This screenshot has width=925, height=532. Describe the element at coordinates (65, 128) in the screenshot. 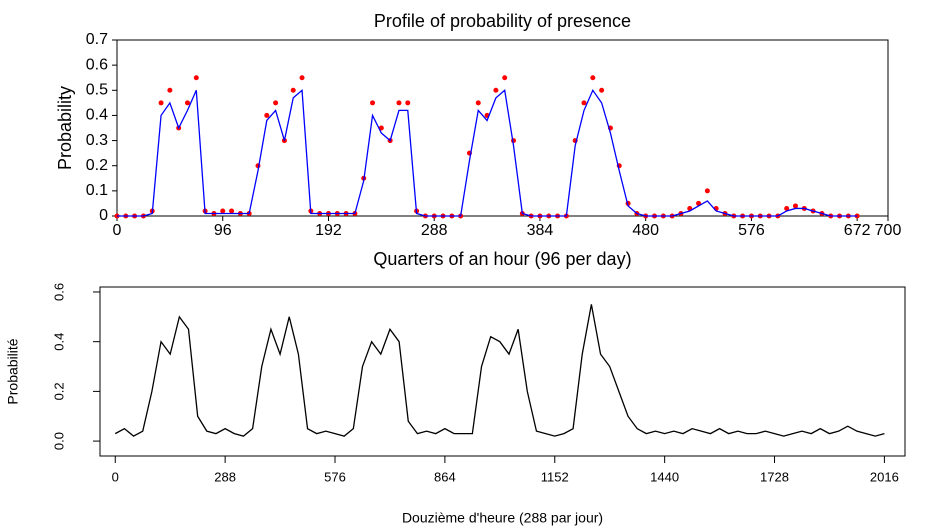

I see `y-axis-label: Probability` at that location.